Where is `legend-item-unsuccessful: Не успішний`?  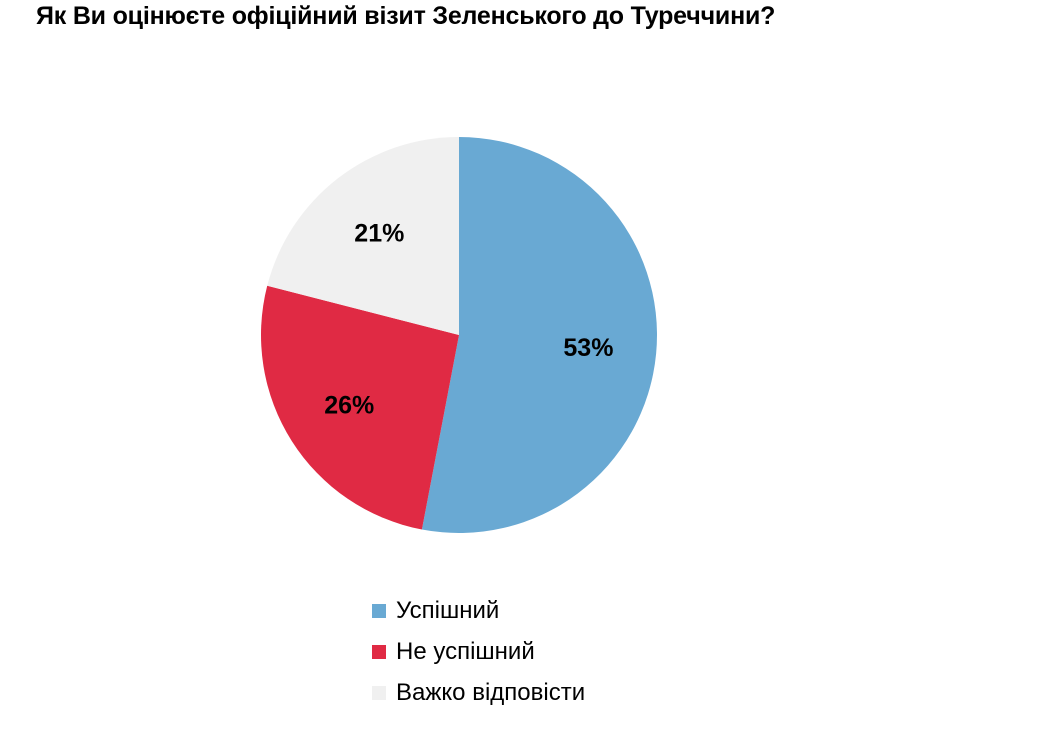
legend-item-unsuccessful: Не успішний is located at coordinates (478, 651).